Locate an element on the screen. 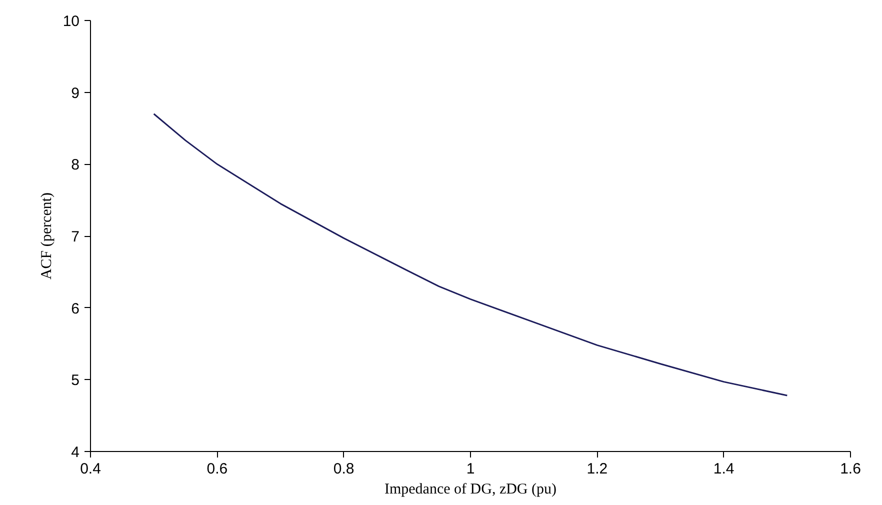 This screenshot has height=505, width=882. y-tick-label: 5 is located at coordinates (75, 381).